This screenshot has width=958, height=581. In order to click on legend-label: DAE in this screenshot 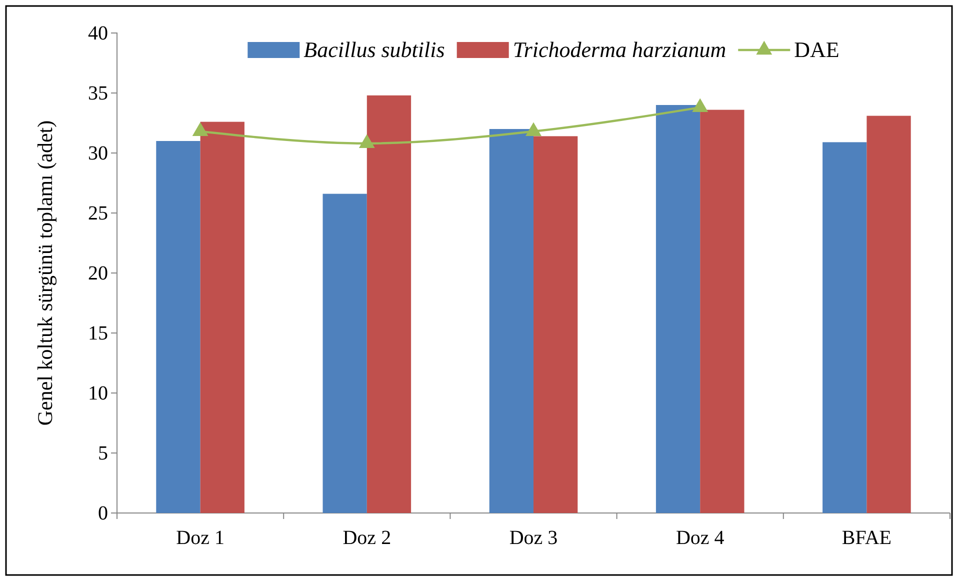, I will do `click(817, 49)`.